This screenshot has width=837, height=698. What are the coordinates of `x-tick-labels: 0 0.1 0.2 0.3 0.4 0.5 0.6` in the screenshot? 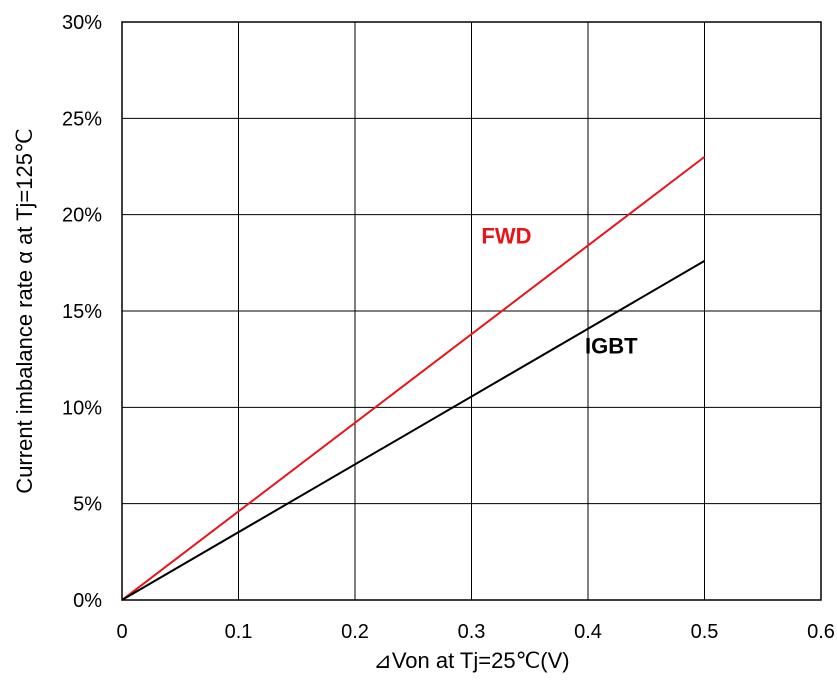 It's located at (475, 632).